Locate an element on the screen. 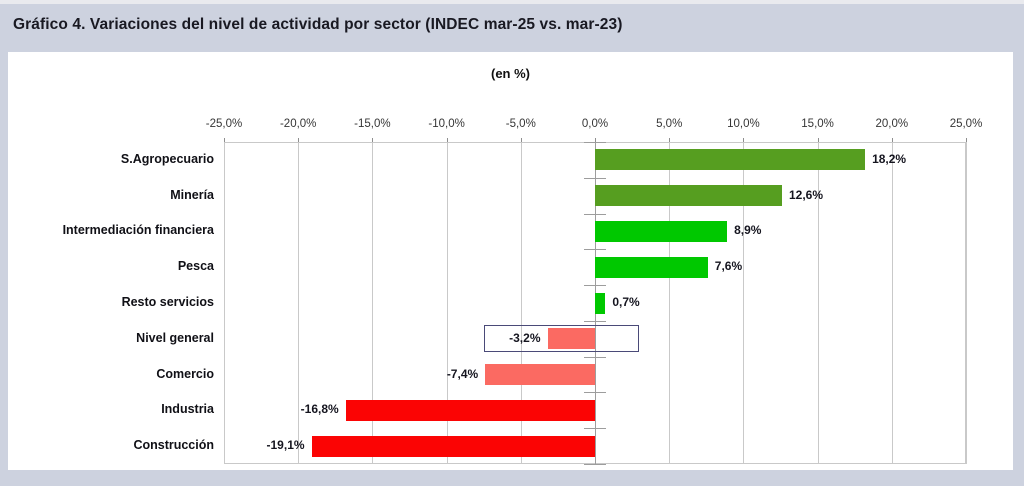 The height and width of the screenshot is (486, 1024). highlight-box is located at coordinates (561, 338).